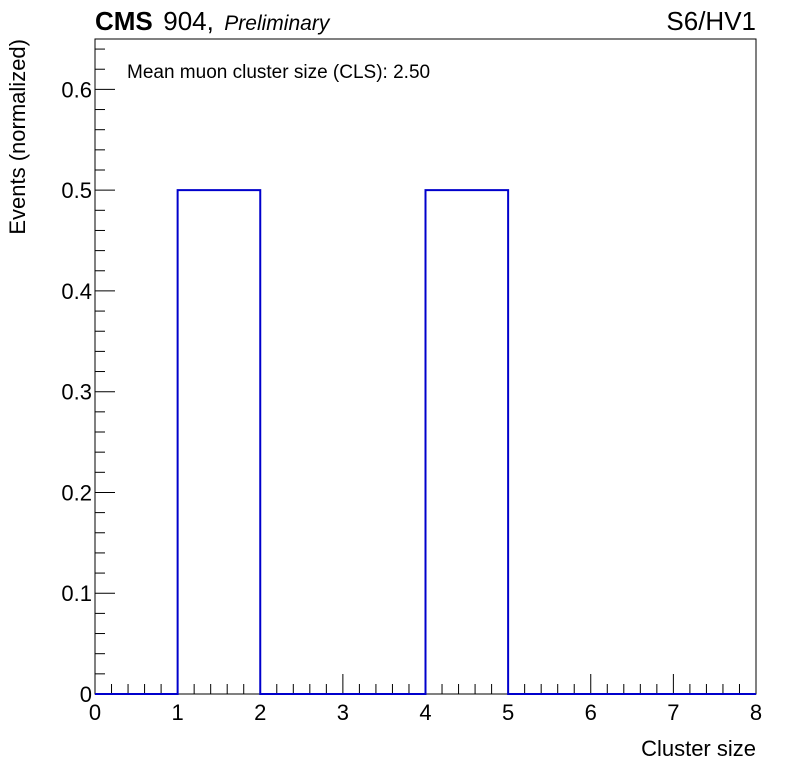  Describe the element at coordinates (76, 291) in the screenshot. I see `y-tick-label: 0.4` at that location.